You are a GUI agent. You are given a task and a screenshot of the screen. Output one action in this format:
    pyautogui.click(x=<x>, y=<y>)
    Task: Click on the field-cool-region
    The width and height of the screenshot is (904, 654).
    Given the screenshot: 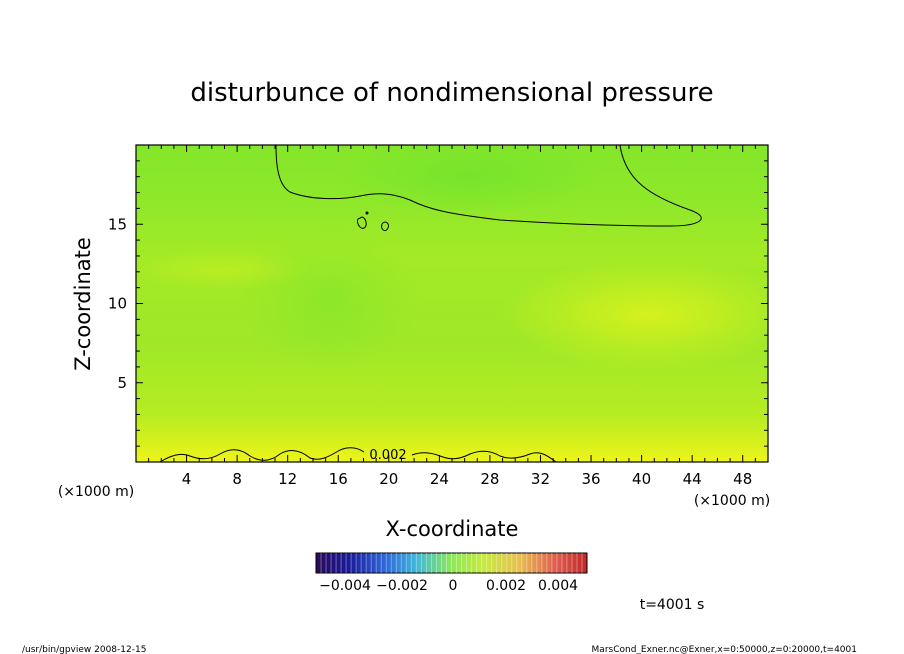 What is the action you would take?
    pyautogui.click(x=470, y=180)
    